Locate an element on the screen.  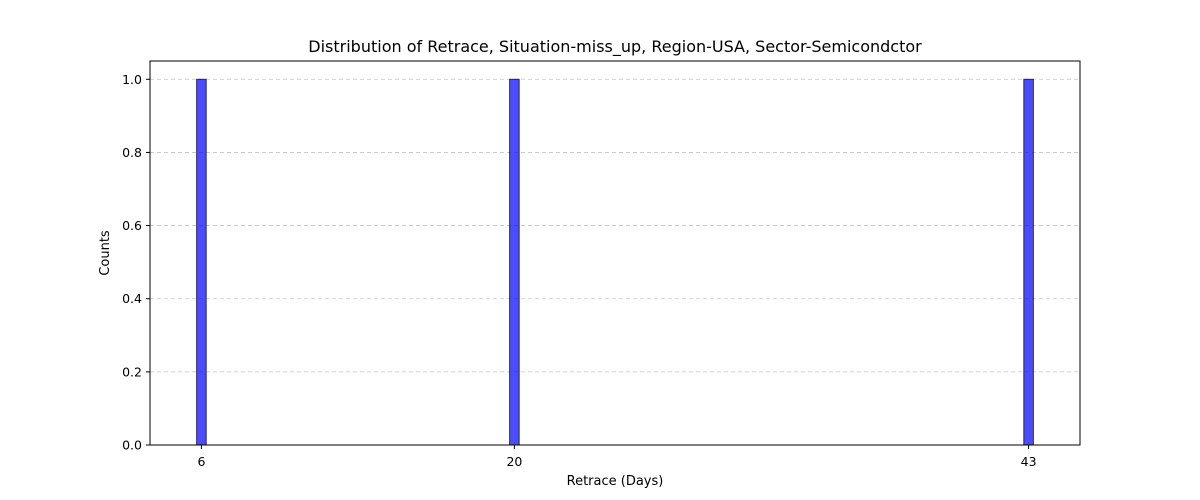
y-axis-ticks: 0.0 0.2 0.4 0.6 0.8 1.0 is located at coordinates (136, 262).